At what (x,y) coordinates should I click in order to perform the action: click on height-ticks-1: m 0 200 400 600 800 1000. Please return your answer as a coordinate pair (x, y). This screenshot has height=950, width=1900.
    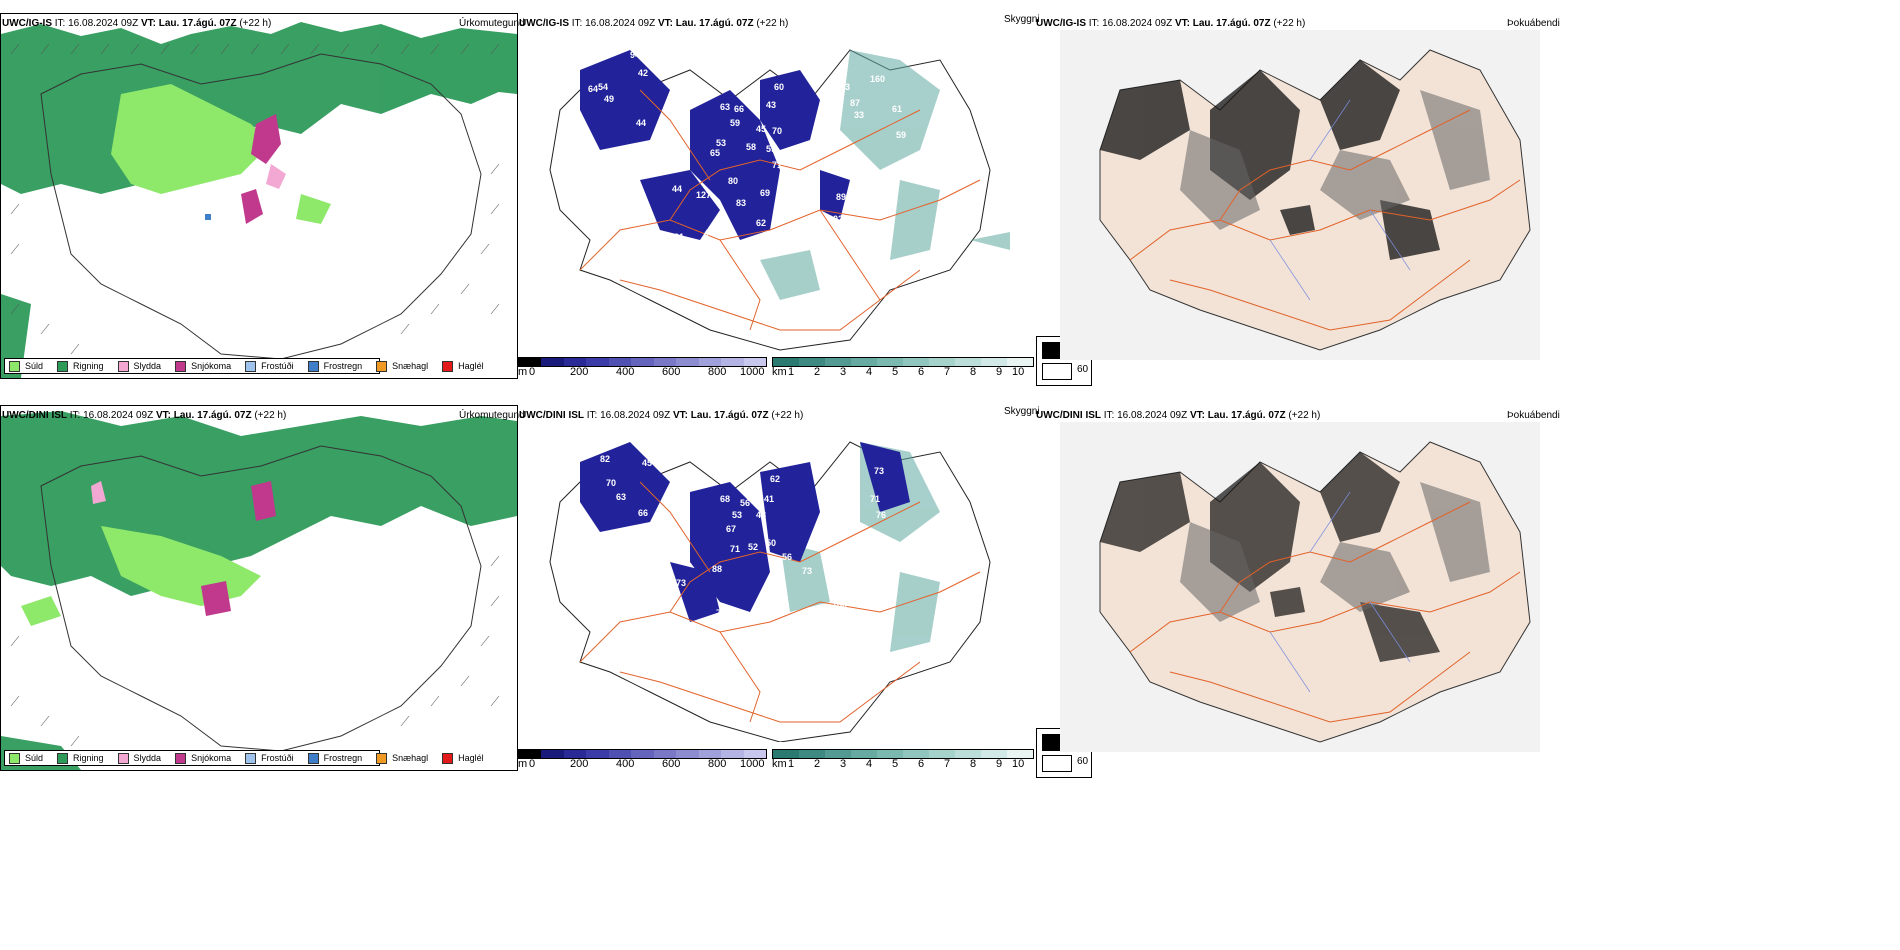
    Looking at the image, I should click on (641, 372).